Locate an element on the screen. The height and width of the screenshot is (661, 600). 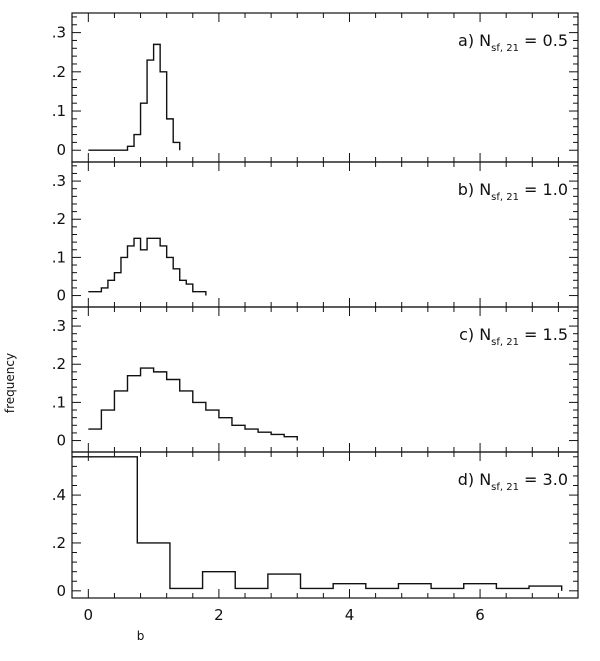
panel-label: b) Nsf, 21 = 1.0 is located at coordinates (513, 191).